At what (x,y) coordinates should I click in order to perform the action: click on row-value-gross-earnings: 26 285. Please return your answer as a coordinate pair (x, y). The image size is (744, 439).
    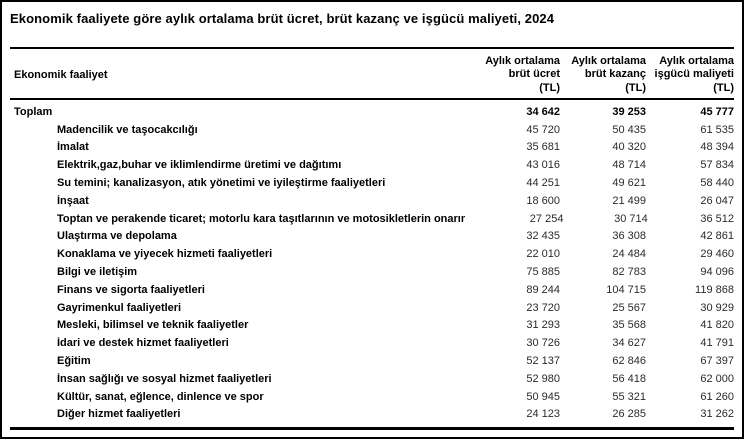
    Looking at the image, I should click on (629, 414).